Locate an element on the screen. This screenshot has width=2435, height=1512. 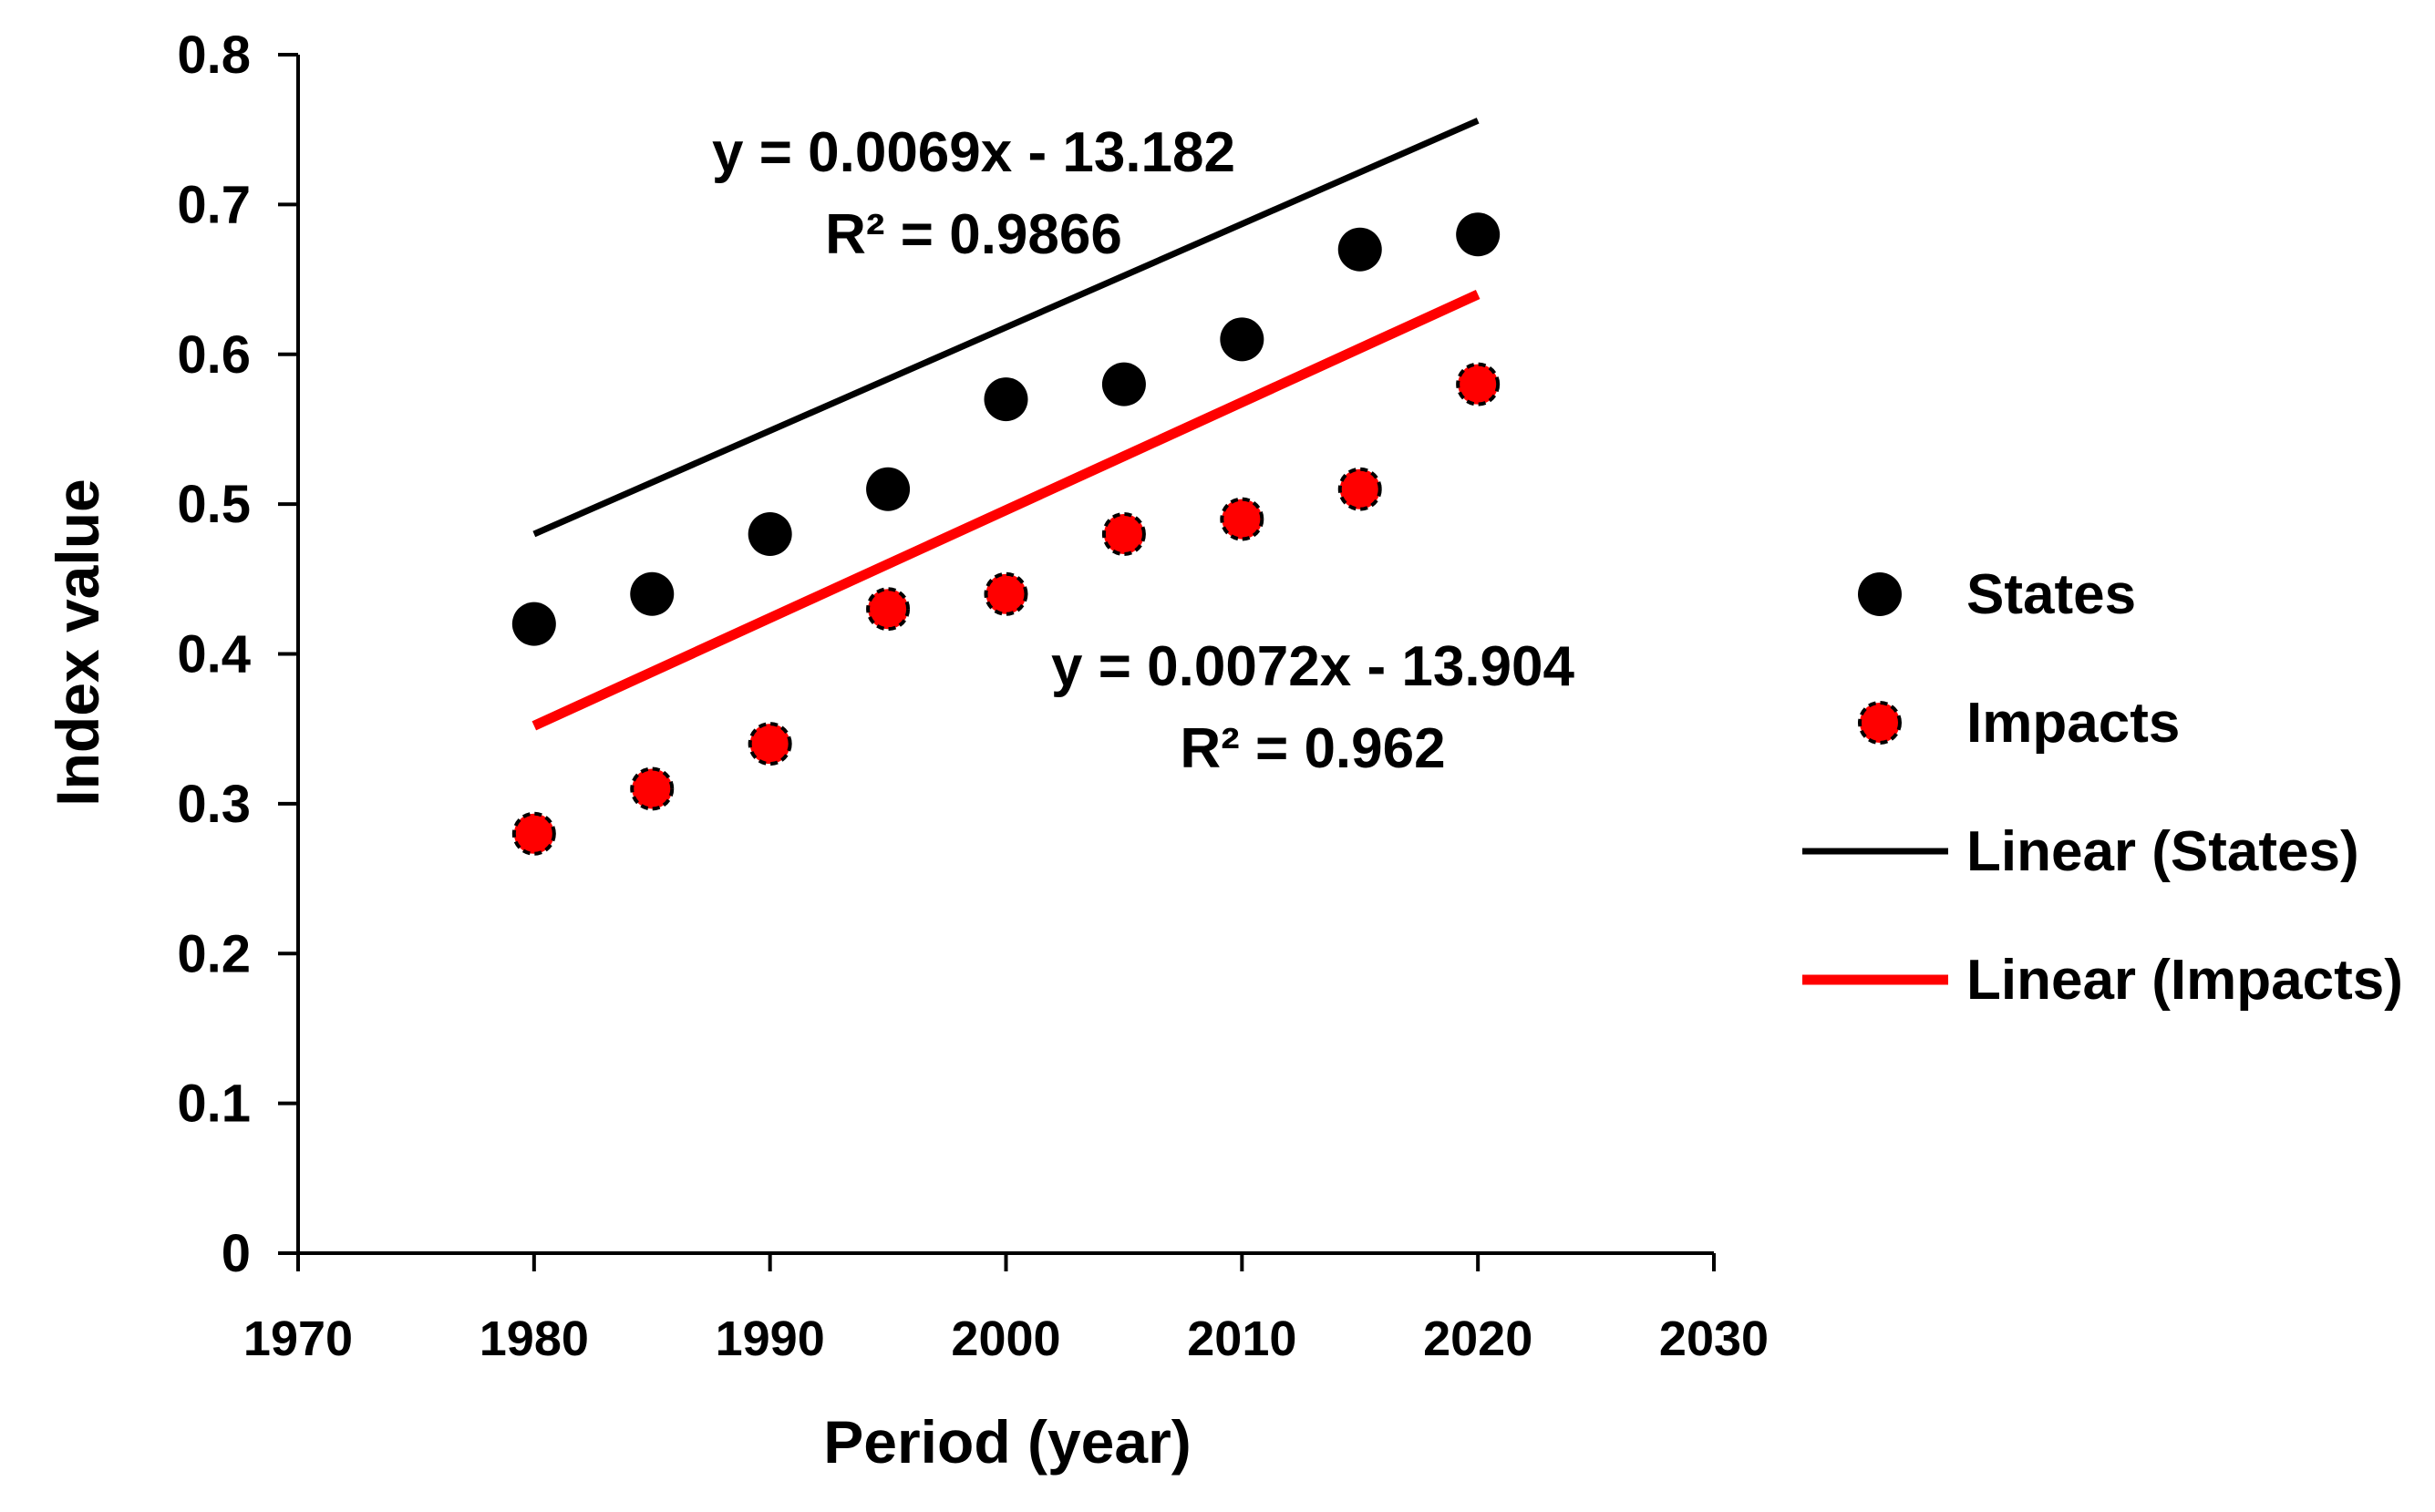
legend-impacts-label: Impacts is located at coordinates (2073, 723).